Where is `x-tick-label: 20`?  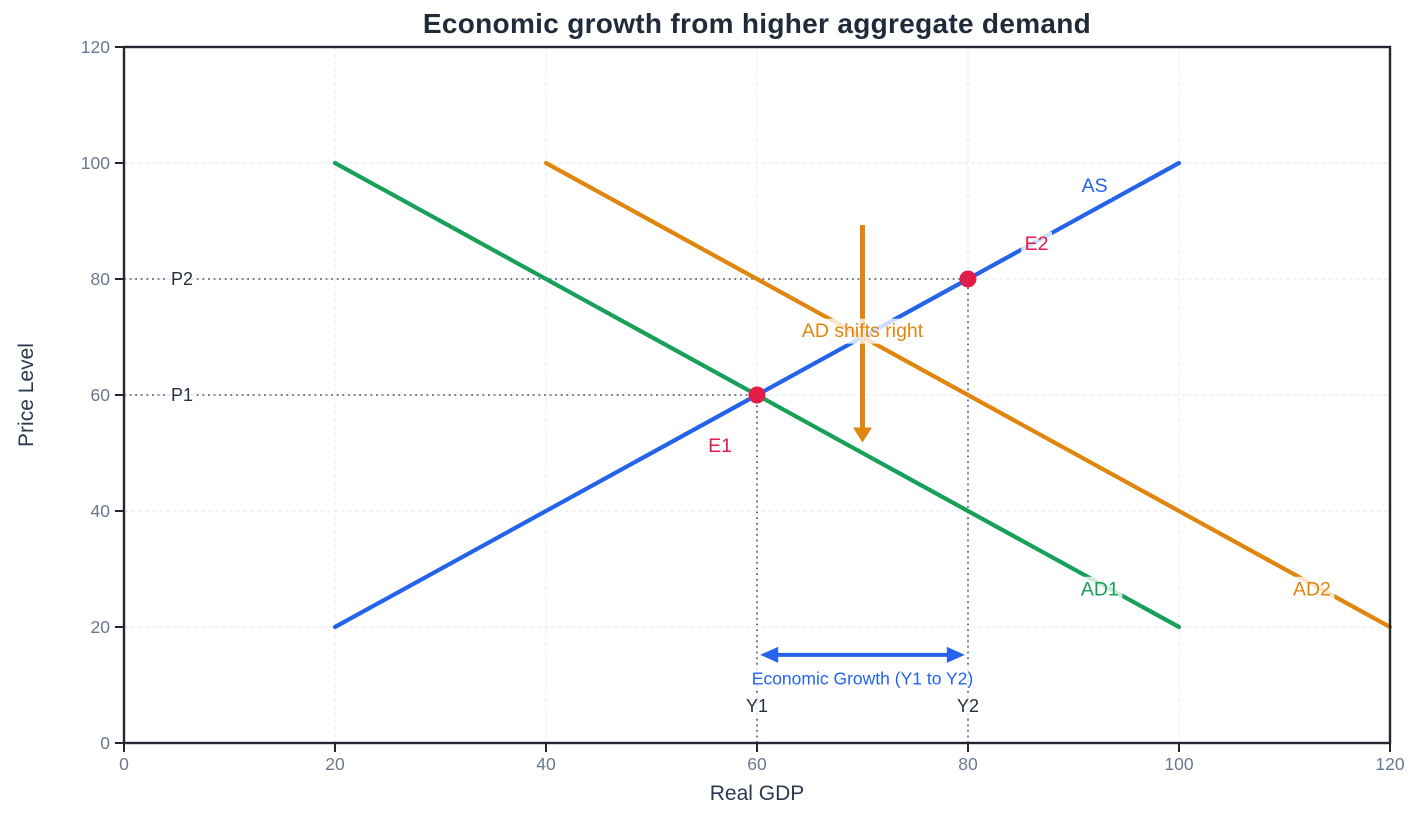
x-tick-label: 20 is located at coordinates (335, 764).